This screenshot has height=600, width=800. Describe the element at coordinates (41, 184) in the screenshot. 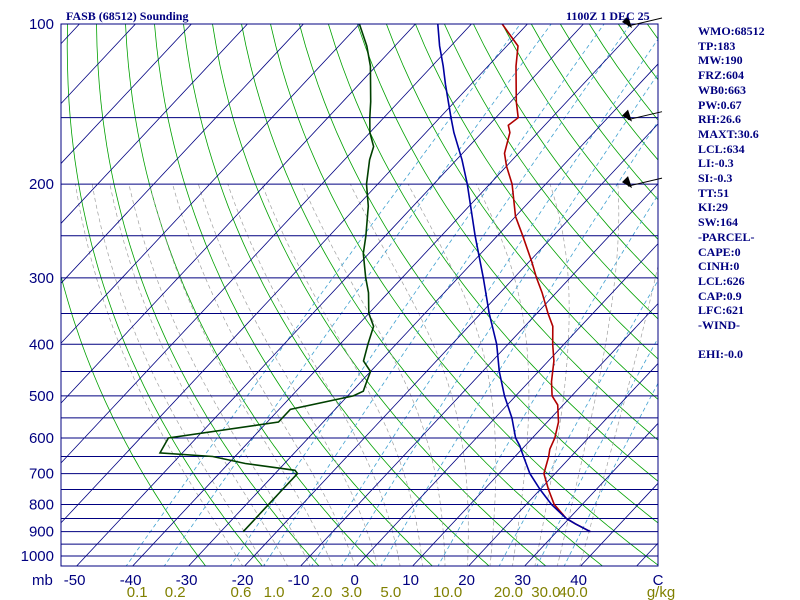

I see `pressure-tick-label: 200` at that location.